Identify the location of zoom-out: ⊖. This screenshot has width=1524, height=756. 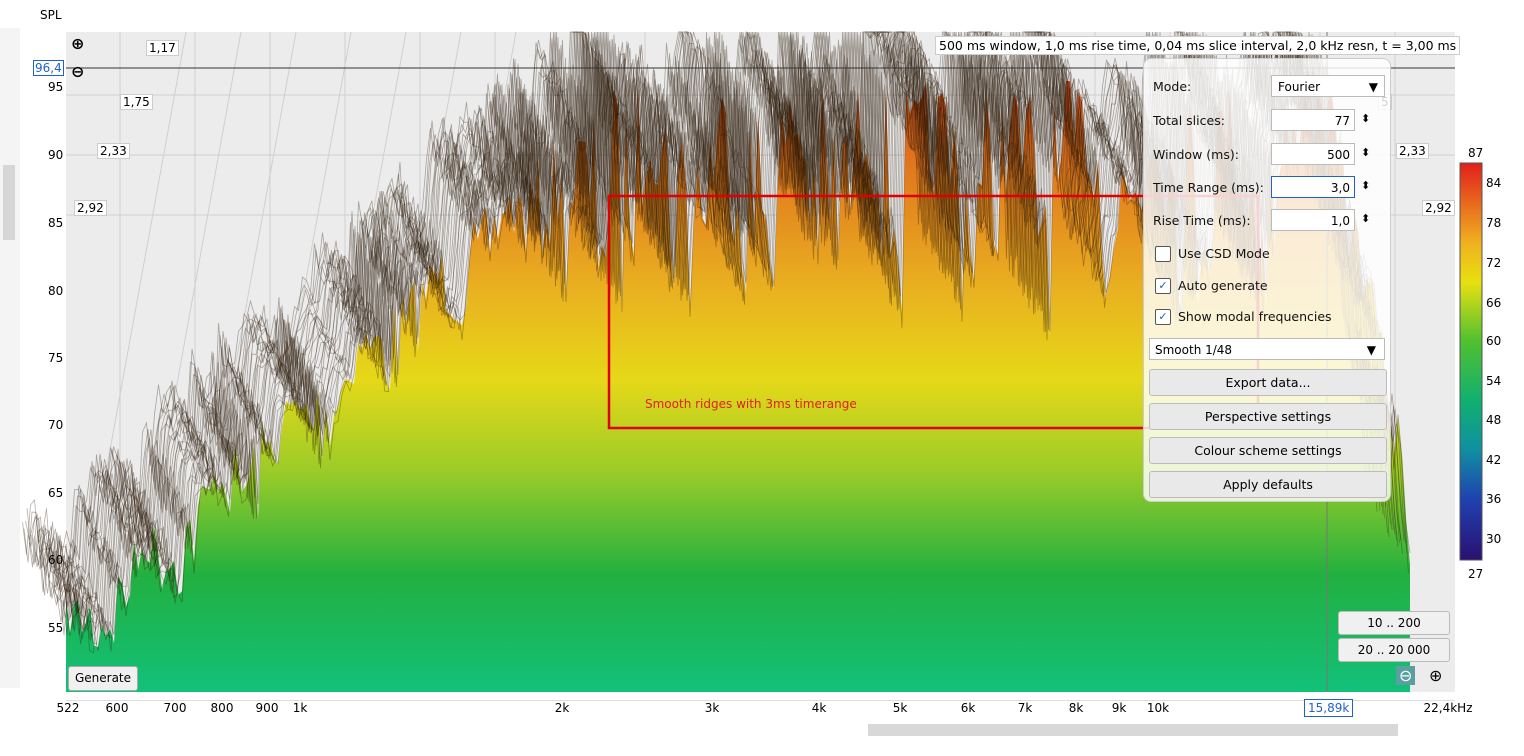
(78, 71).